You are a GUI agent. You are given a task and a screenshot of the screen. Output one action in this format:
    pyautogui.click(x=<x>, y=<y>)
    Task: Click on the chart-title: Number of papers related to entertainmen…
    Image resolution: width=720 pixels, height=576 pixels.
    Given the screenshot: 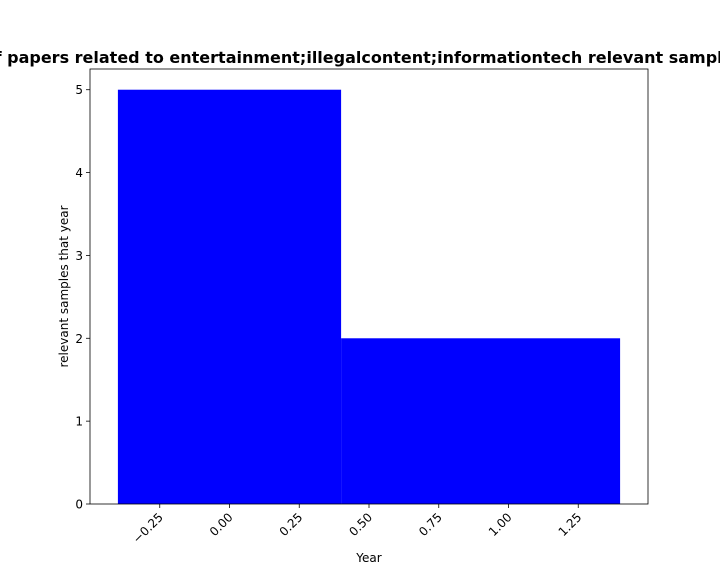 What is the action you would take?
    pyautogui.click(x=360, y=57)
    